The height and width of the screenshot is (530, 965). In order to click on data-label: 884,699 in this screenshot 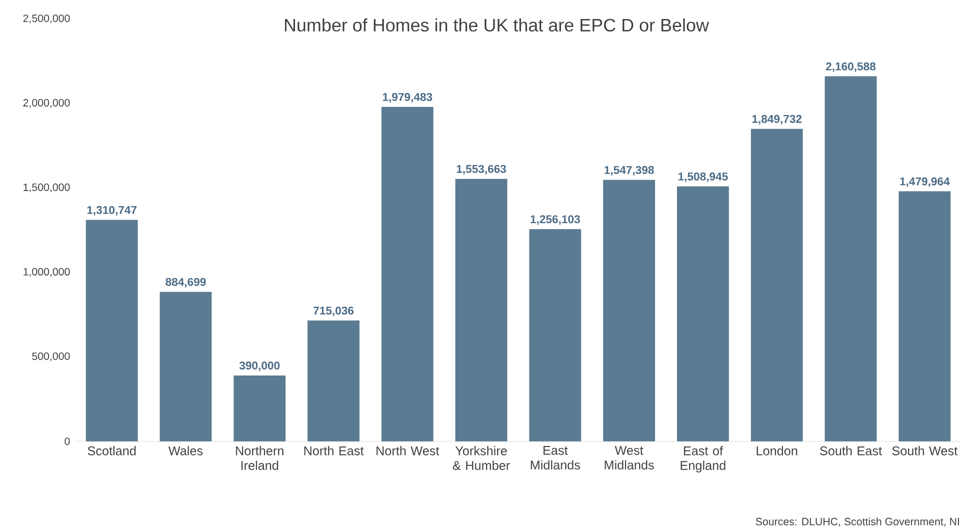, I will do `click(186, 283)`.